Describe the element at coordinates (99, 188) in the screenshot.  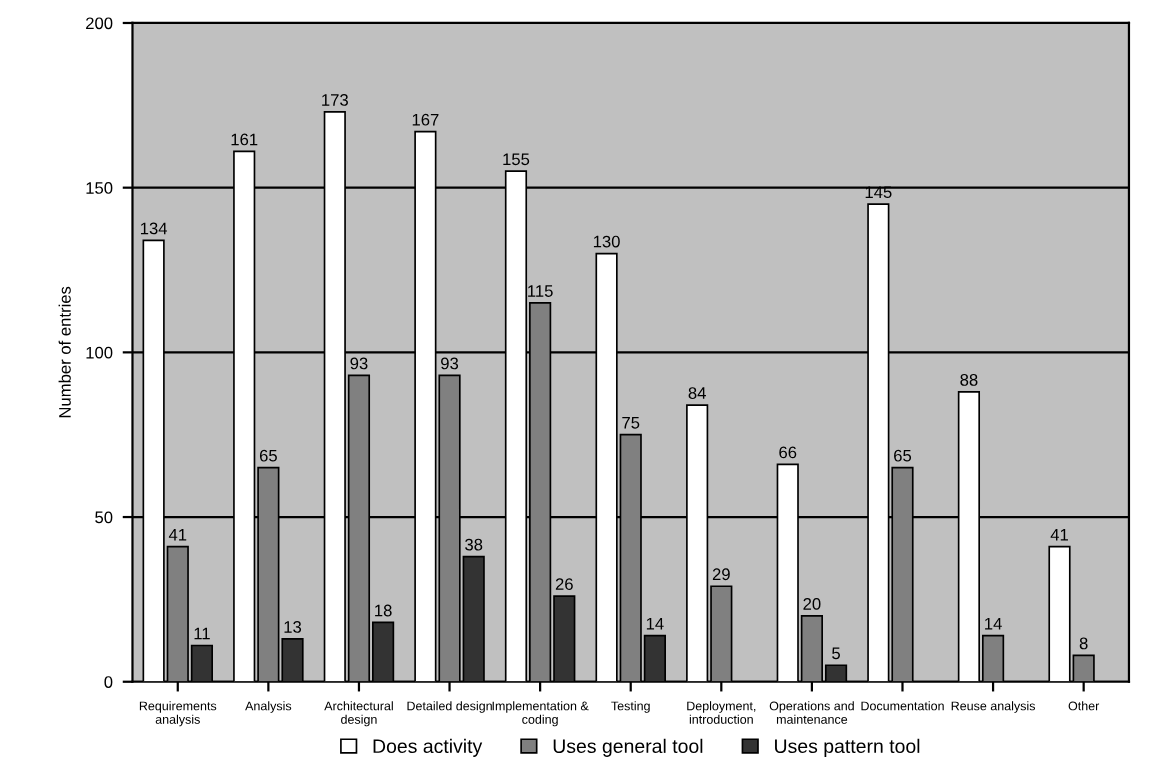
I see `y-tick-label: 150` at that location.